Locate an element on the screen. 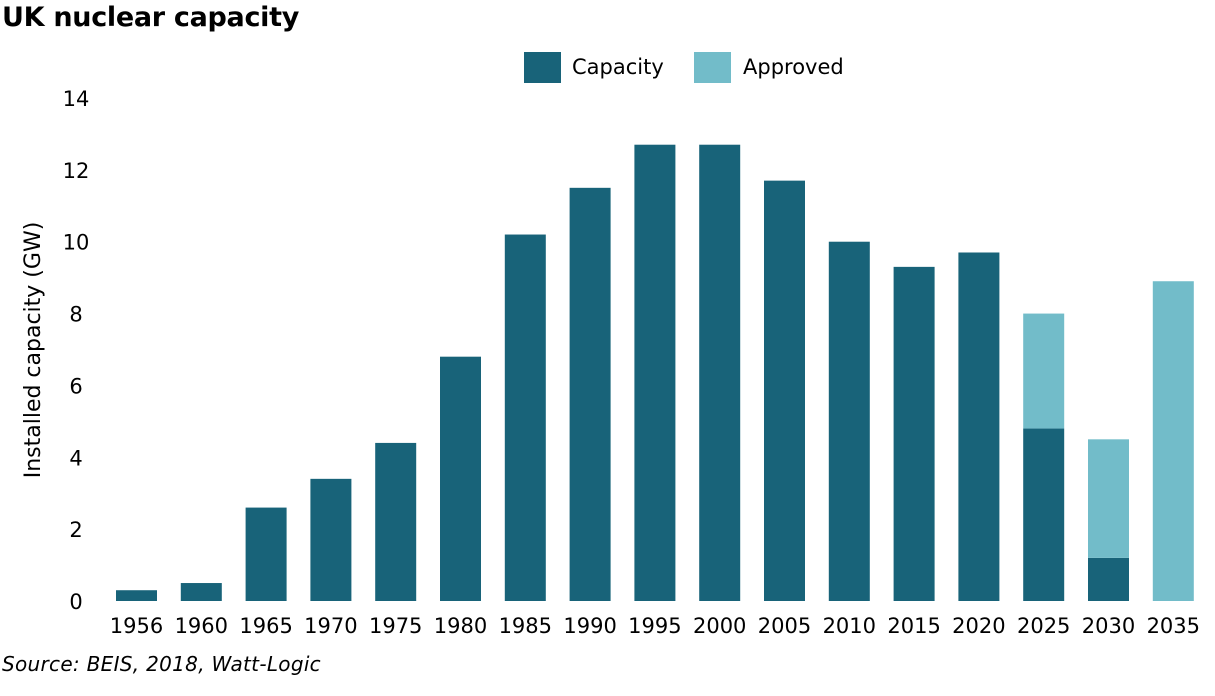 The height and width of the screenshot is (696, 1215). x-tick-label: 1980 is located at coordinates (460, 626).